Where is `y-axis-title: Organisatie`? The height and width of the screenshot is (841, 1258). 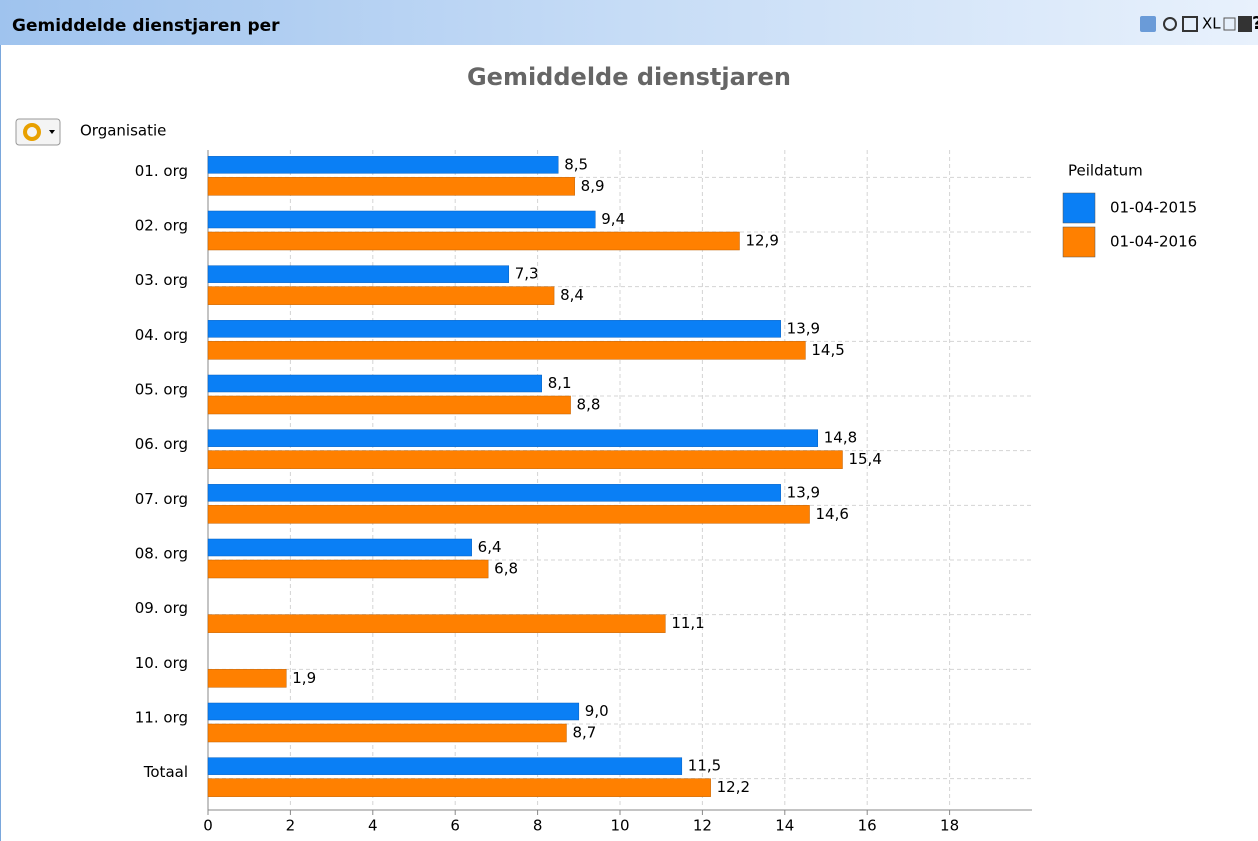
y-axis-title: Organisatie is located at coordinates (123, 131).